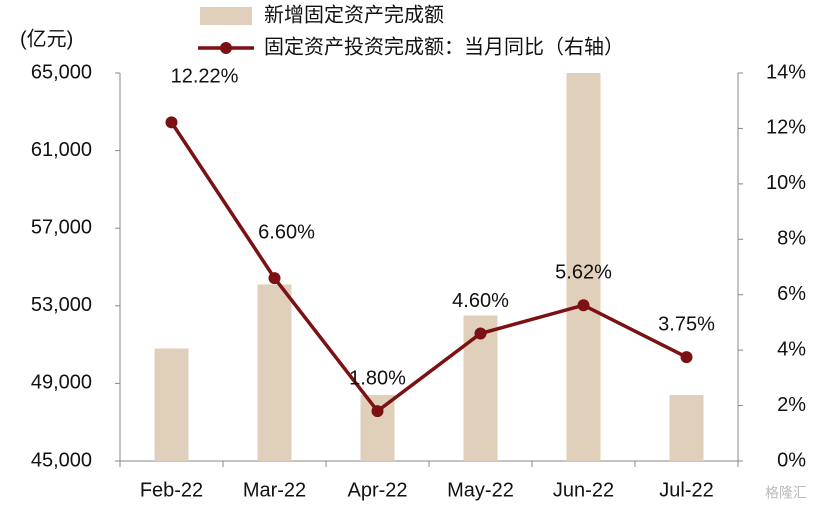 The height and width of the screenshot is (514, 819). I want to click on y-tick-label: 57,000, so click(61, 227).